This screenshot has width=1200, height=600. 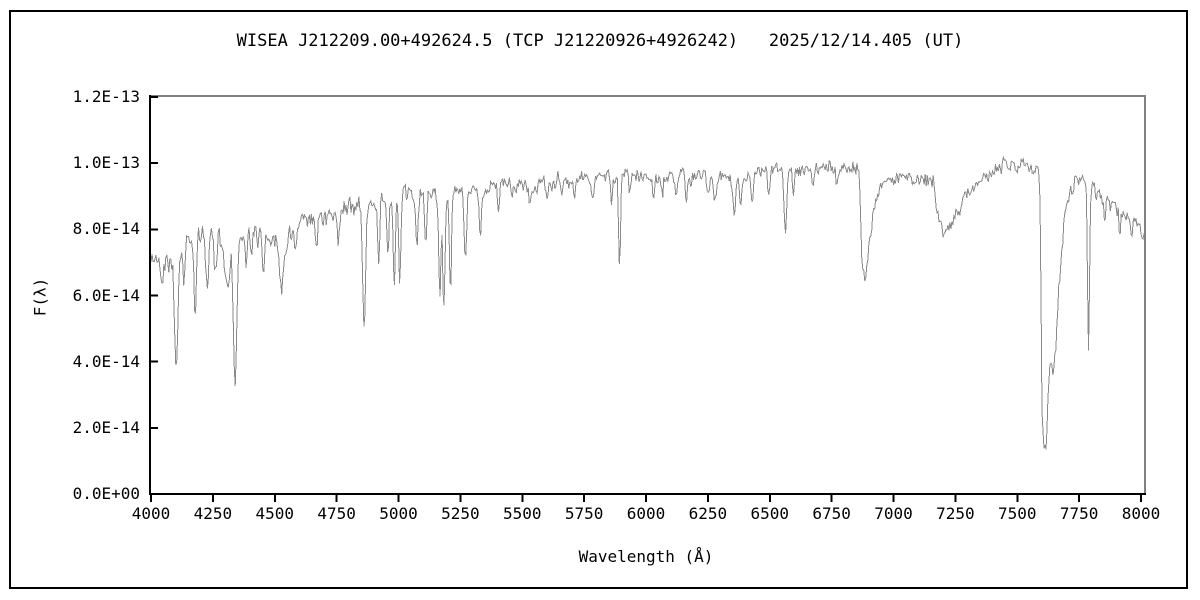 What do you see at coordinates (275, 513) in the screenshot?
I see `x-tick-label: 4500` at bounding box center [275, 513].